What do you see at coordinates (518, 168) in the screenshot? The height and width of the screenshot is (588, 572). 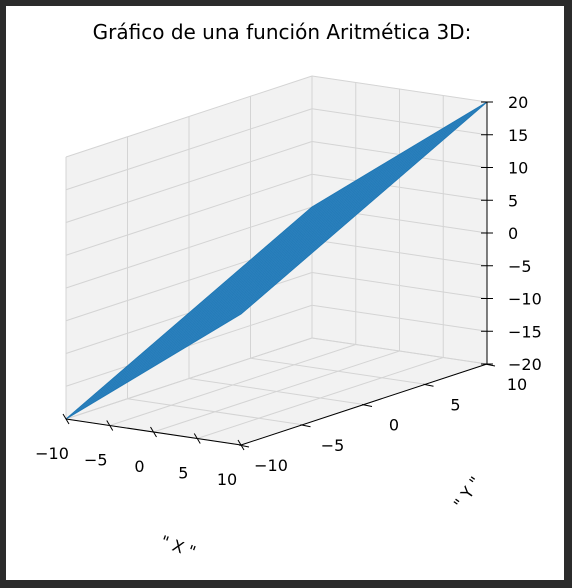 I see `z-tick-label: 10` at bounding box center [518, 168].